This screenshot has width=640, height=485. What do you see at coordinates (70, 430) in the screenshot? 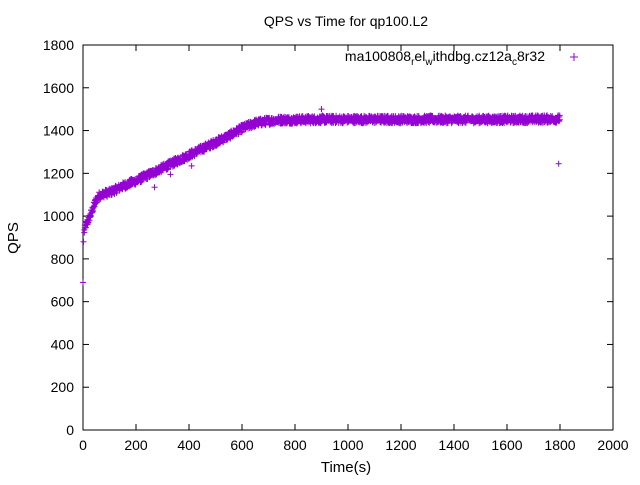
I see `y-tick-label: 0` at bounding box center [70, 430].